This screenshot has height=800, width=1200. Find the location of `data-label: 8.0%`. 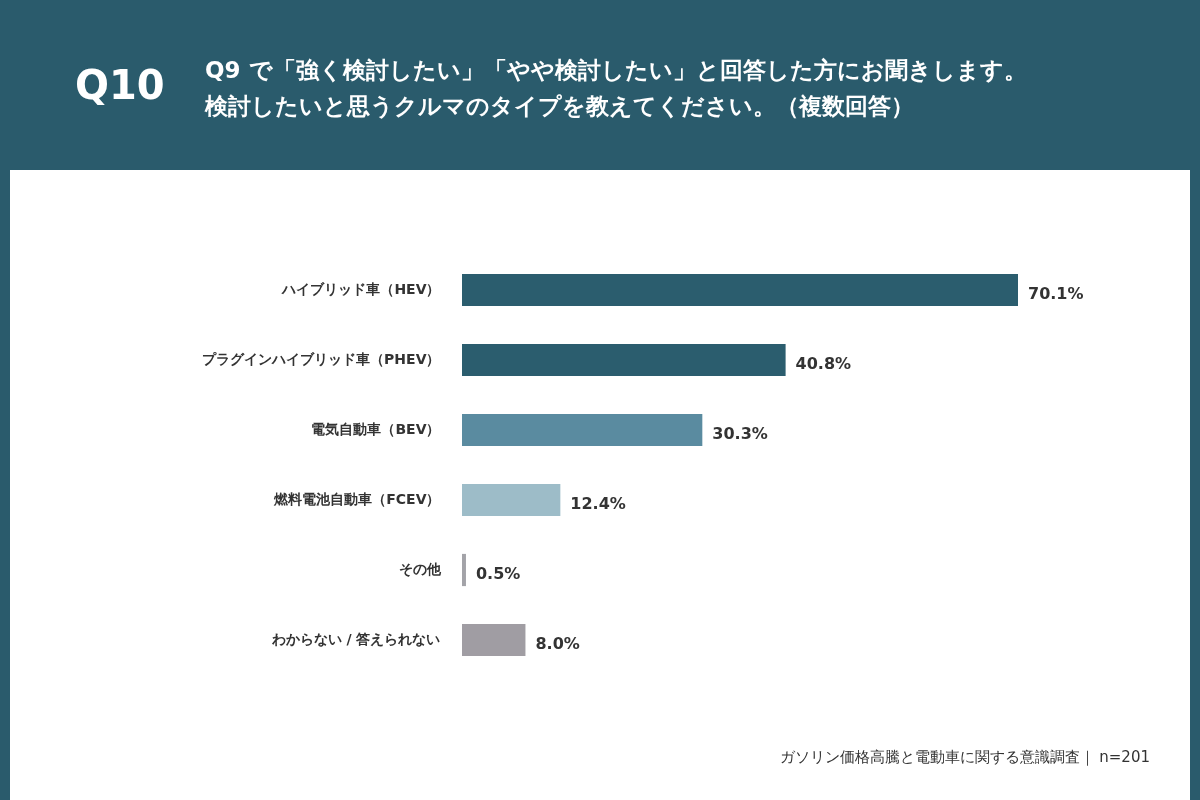

data-label: 8.0% is located at coordinates (557, 643).